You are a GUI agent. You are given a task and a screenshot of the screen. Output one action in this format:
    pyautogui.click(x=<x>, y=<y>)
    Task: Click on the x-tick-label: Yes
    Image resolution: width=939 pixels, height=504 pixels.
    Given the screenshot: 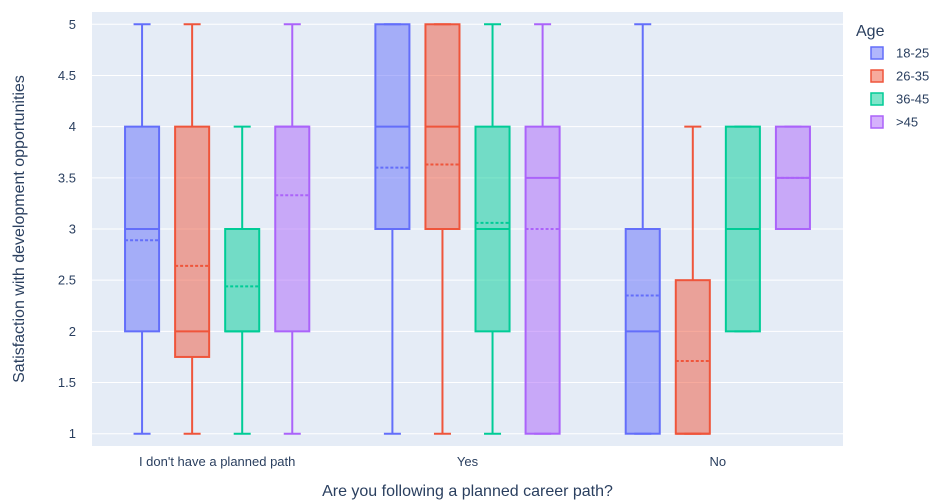 What is the action you would take?
    pyautogui.click(x=468, y=461)
    